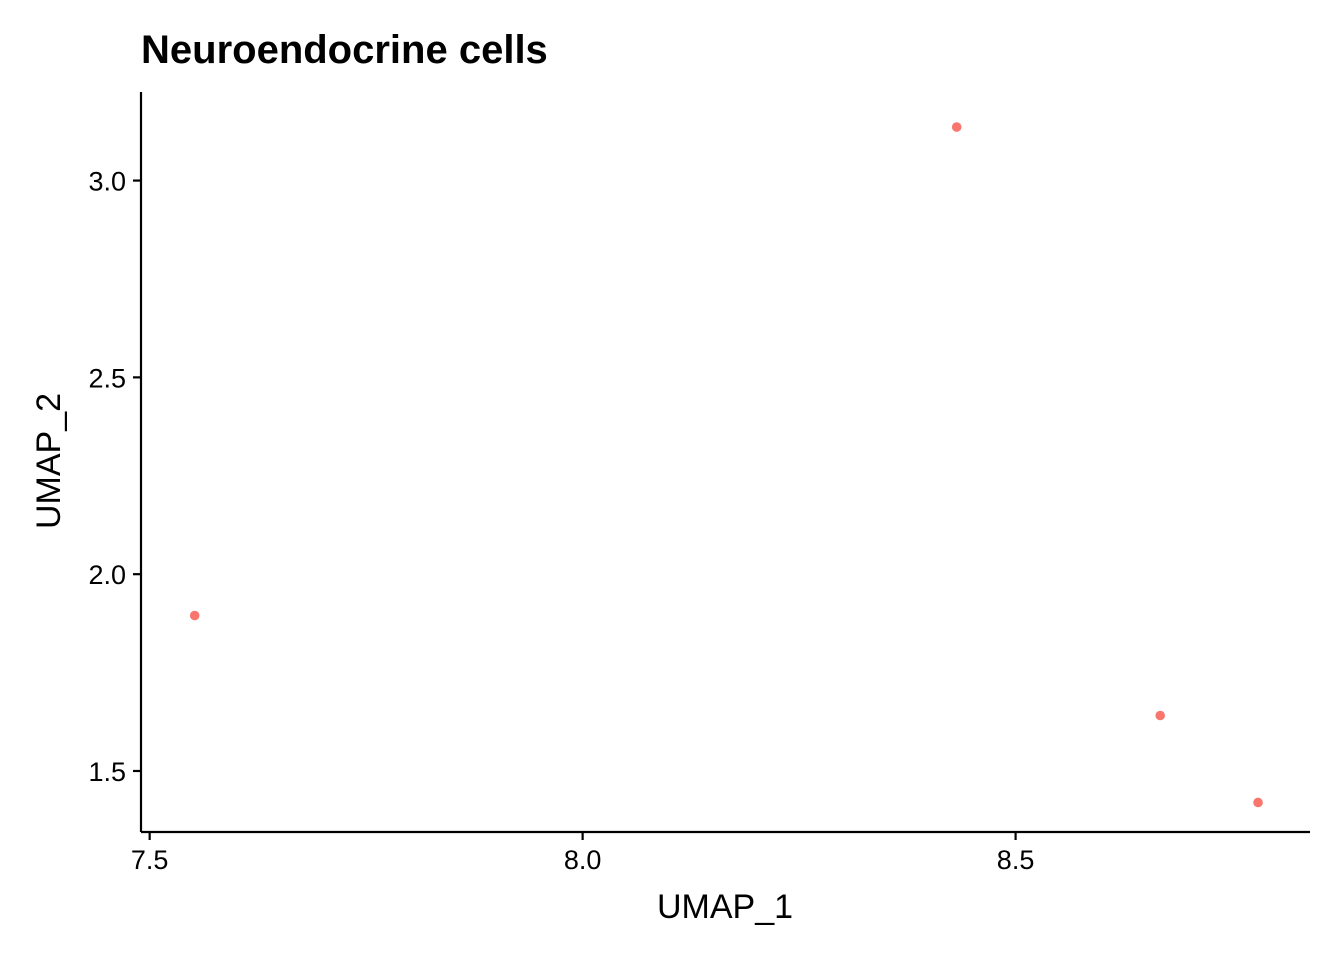 Image resolution: width=1344 pixels, height=960 pixels. What do you see at coordinates (107, 772) in the screenshot?
I see `y-tick-label: 1.5` at bounding box center [107, 772].